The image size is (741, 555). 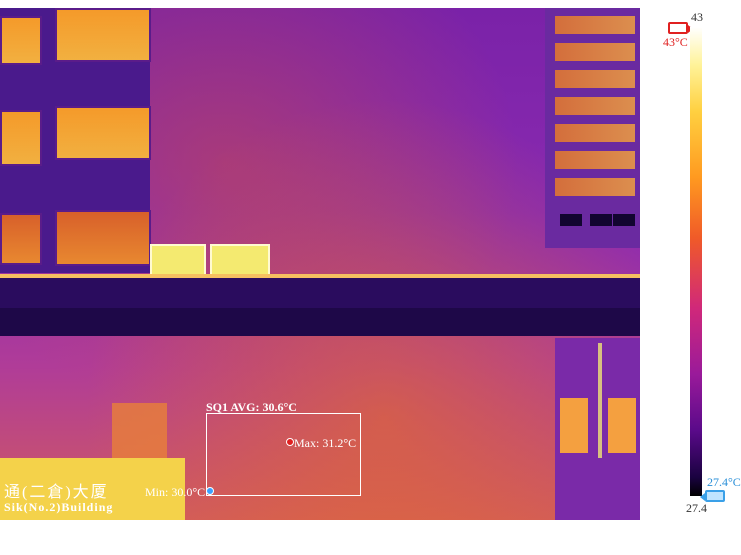 What do you see at coordinates (210, 491) in the screenshot?
I see `min-point-marker` at bounding box center [210, 491].